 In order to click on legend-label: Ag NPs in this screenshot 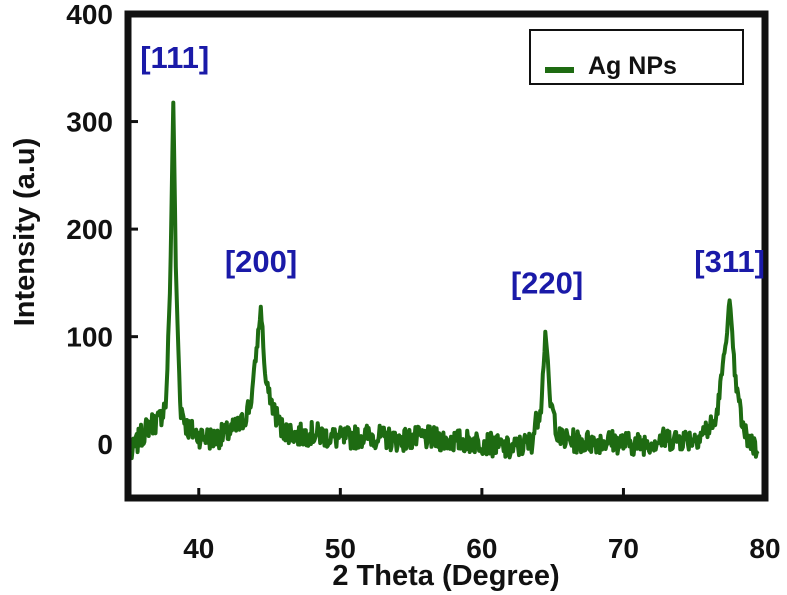, I will do `click(632, 66)`.